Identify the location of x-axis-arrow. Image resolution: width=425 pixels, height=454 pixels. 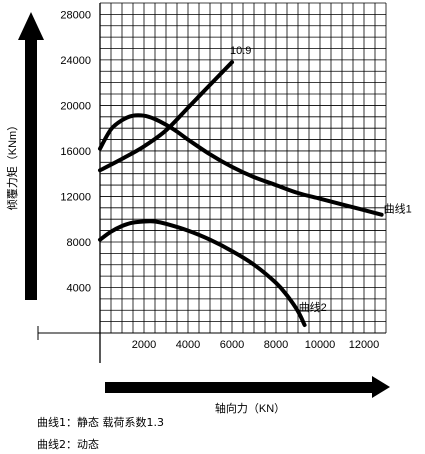
(241, 387).